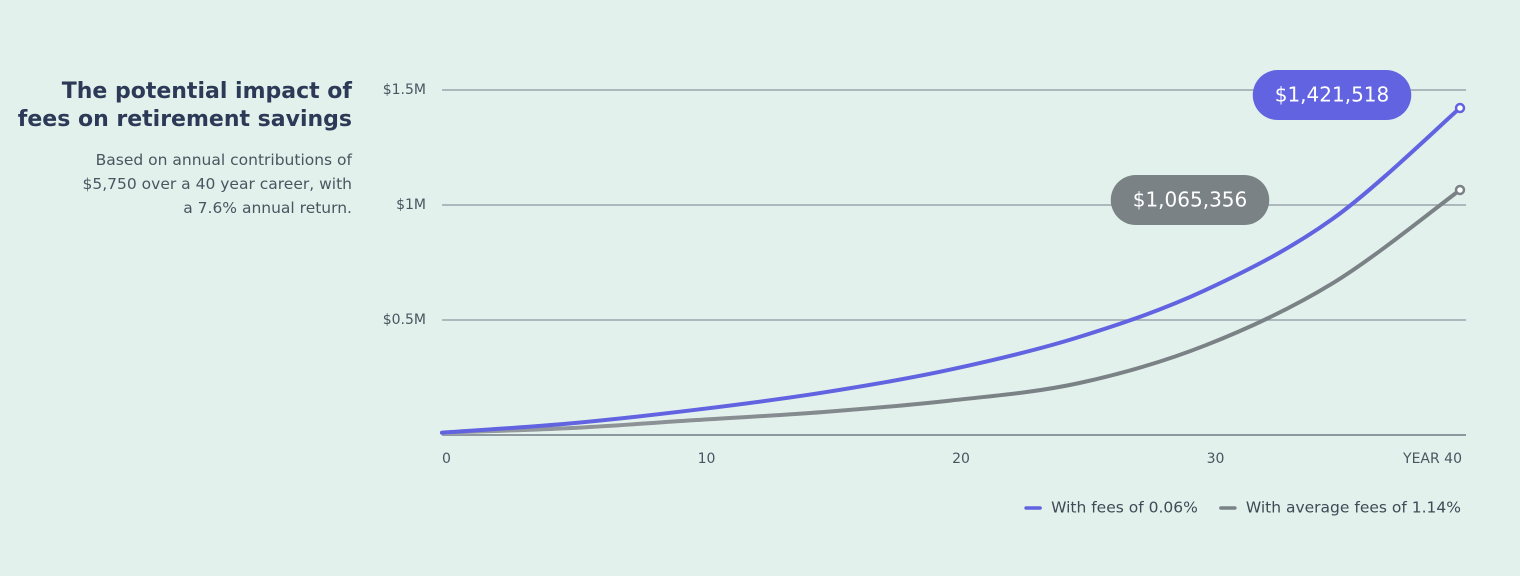  Describe the element at coordinates (1353, 508) in the screenshot. I see `legend-label: With average fees of 1.14%` at that location.